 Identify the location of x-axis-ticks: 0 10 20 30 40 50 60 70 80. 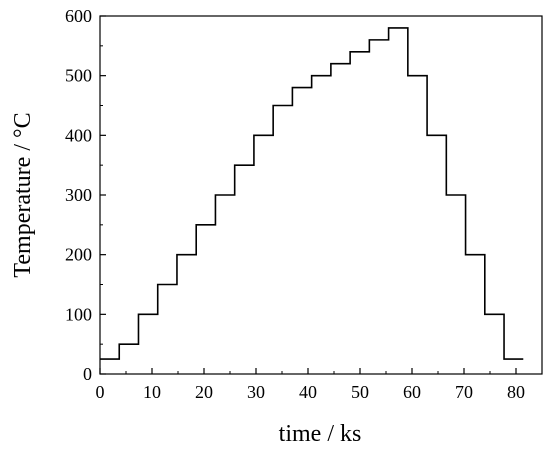
(310, 385).